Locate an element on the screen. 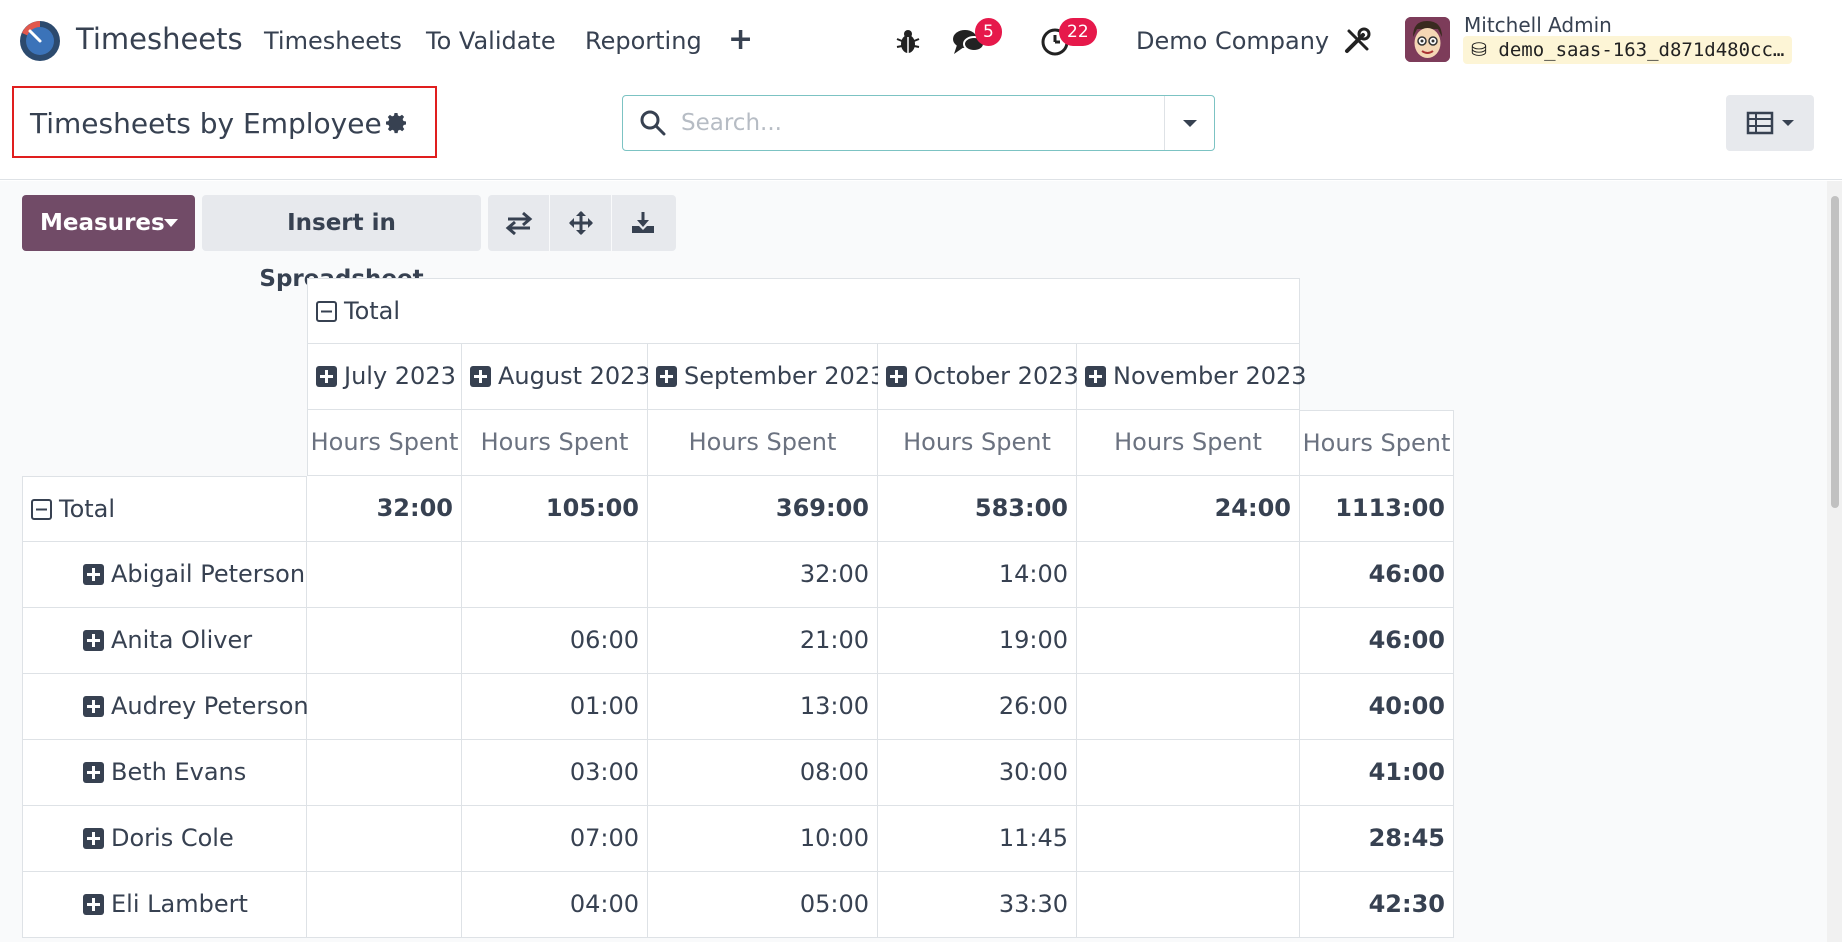 The image size is (1842, 942). measures-button: Measures is located at coordinates (108, 223).